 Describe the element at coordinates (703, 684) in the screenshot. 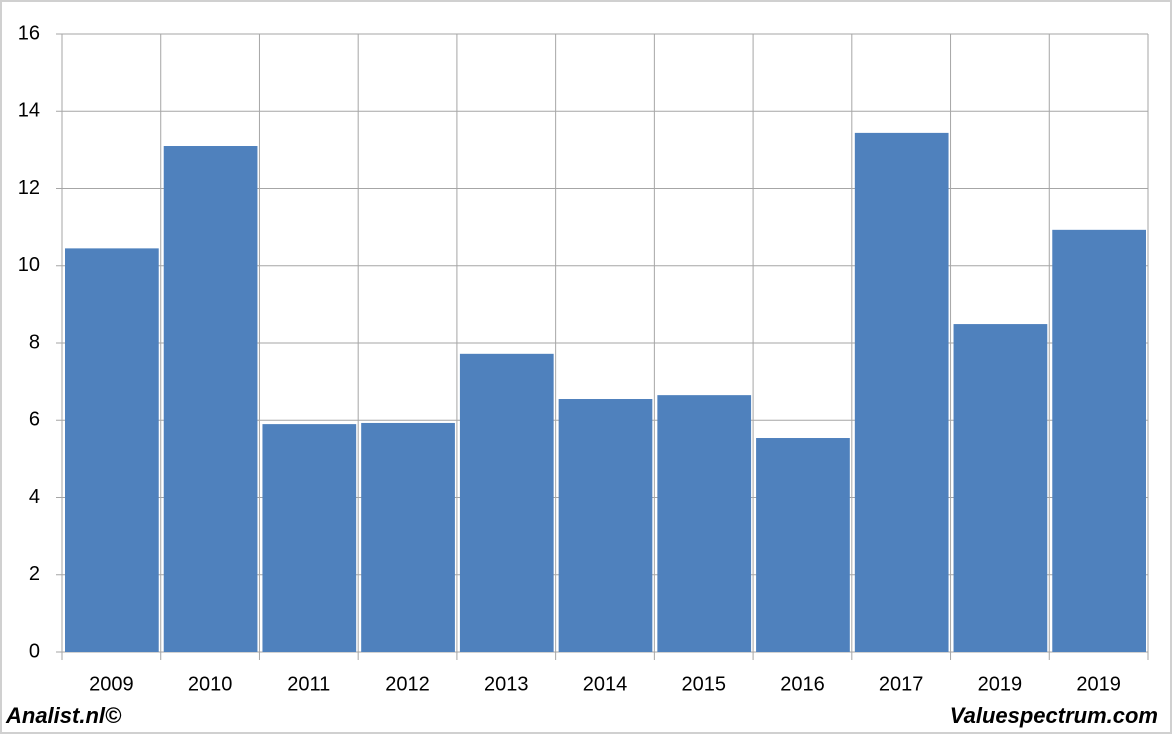

I see `x-tick-label: 2015` at that location.